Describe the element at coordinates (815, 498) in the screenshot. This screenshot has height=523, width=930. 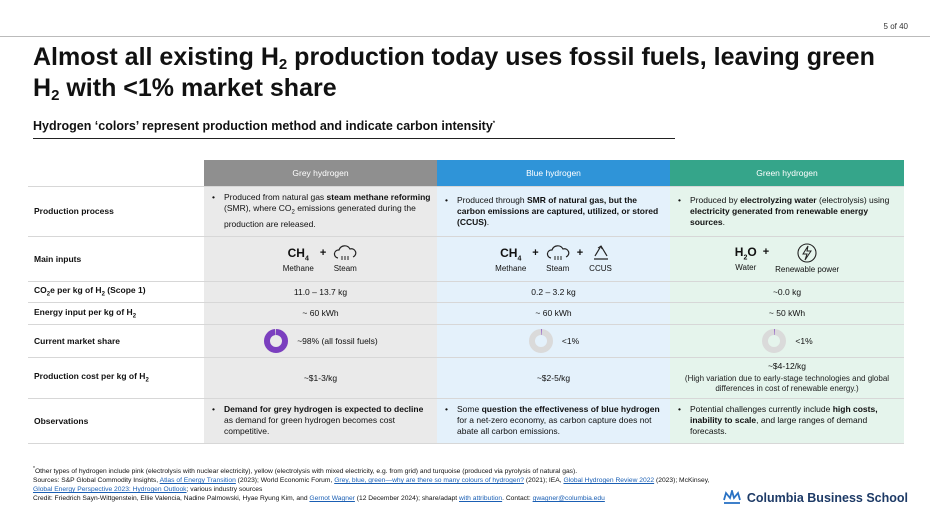
I see `columbia-business-school-logo: Columbia Business School` at that location.